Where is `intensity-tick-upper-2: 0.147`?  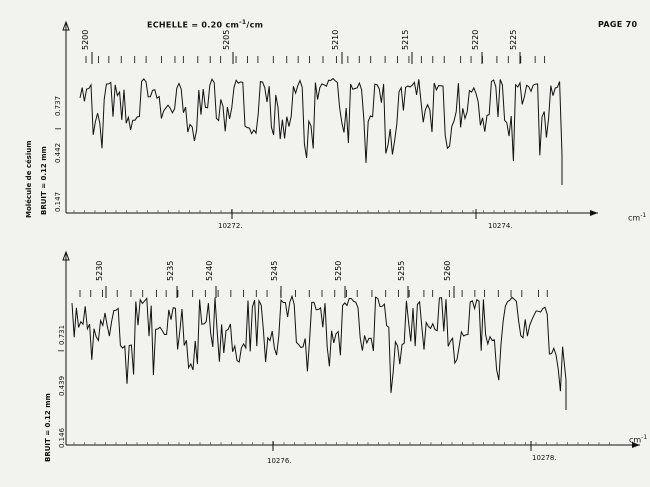 intensity-tick-upper-2: 0.147 is located at coordinates (58, 201).